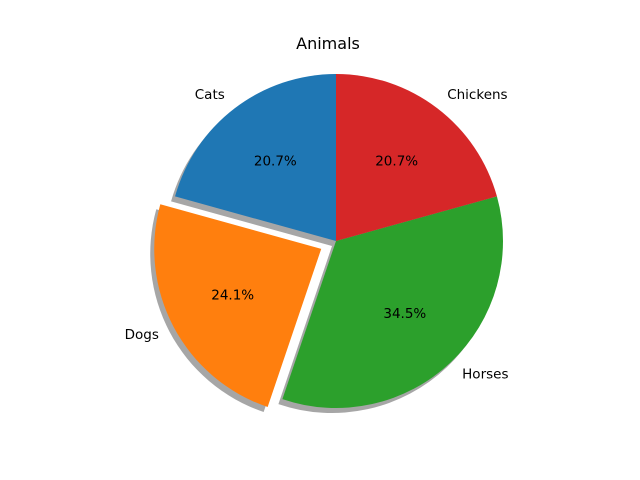  What do you see at coordinates (238, 305) in the screenshot?
I see `pie-slice-dogs` at bounding box center [238, 305].